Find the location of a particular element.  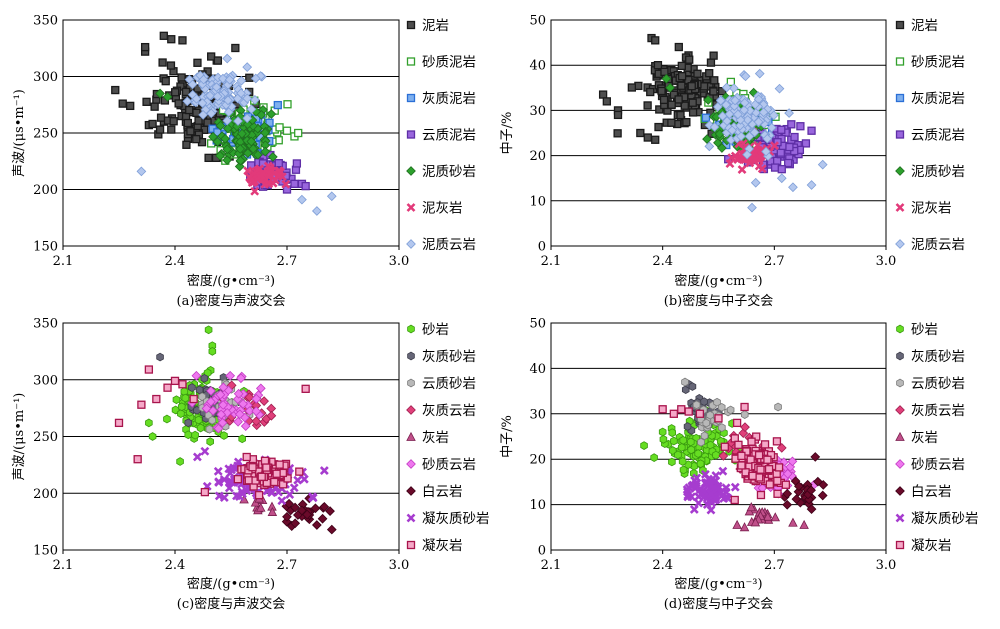

legend-label: 凝灰岩 is located at coordinates (931, 546).